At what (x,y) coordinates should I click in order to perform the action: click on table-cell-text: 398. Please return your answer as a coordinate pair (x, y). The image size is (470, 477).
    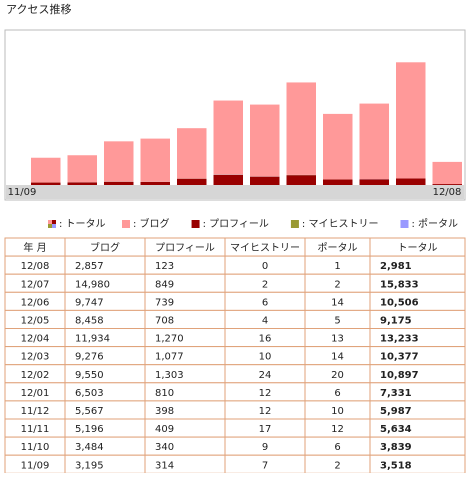
    Looking at the image, I should click on (164, 411).